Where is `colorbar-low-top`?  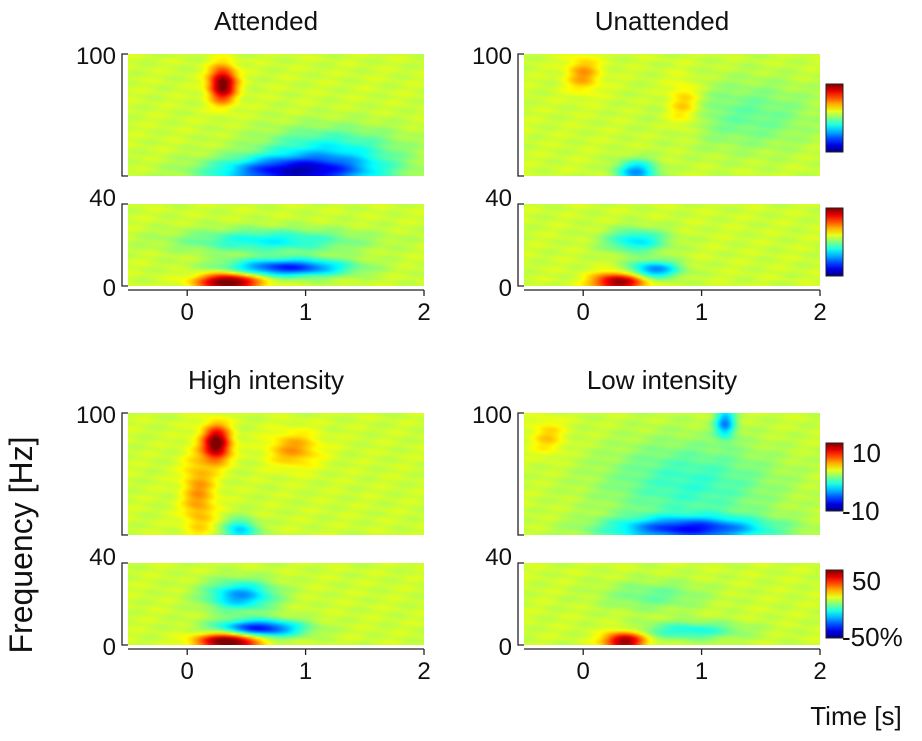
colorbar-low-top is located at coordinates (834, 242).